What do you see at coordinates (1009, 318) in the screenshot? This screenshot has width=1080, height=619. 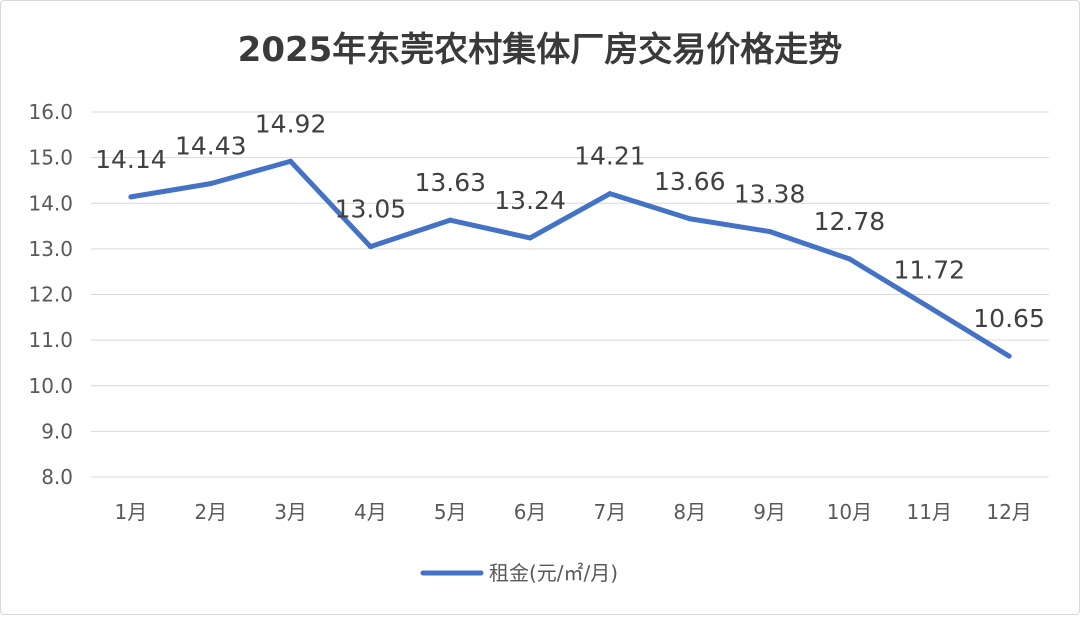 I see `data-label: 10.65` at bounding box center [1009, 318].